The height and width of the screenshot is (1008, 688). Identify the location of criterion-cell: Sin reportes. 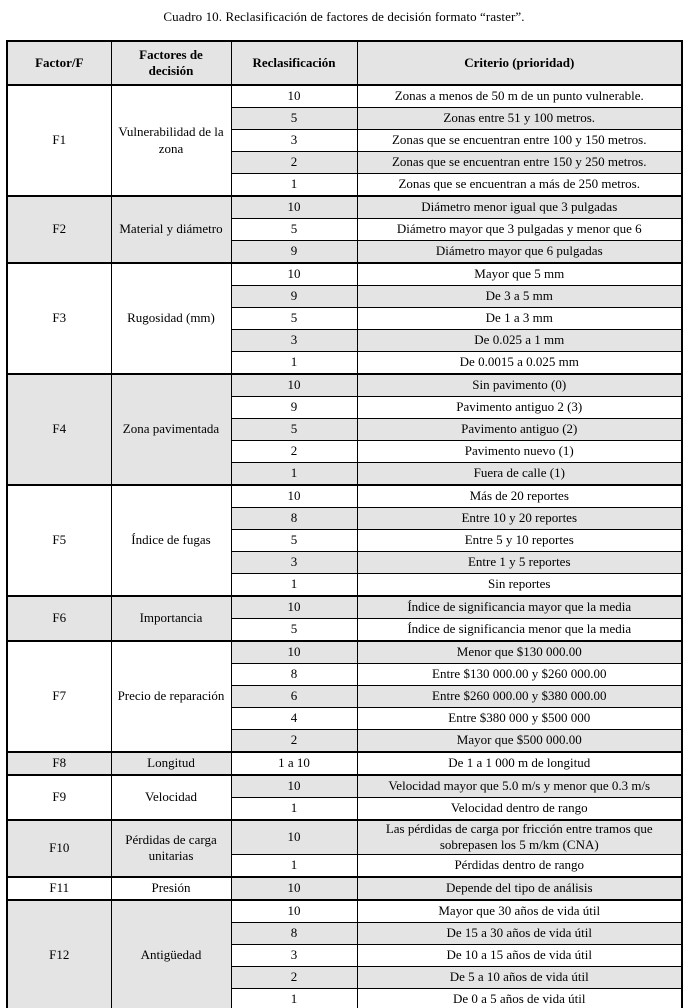
(519, 585).